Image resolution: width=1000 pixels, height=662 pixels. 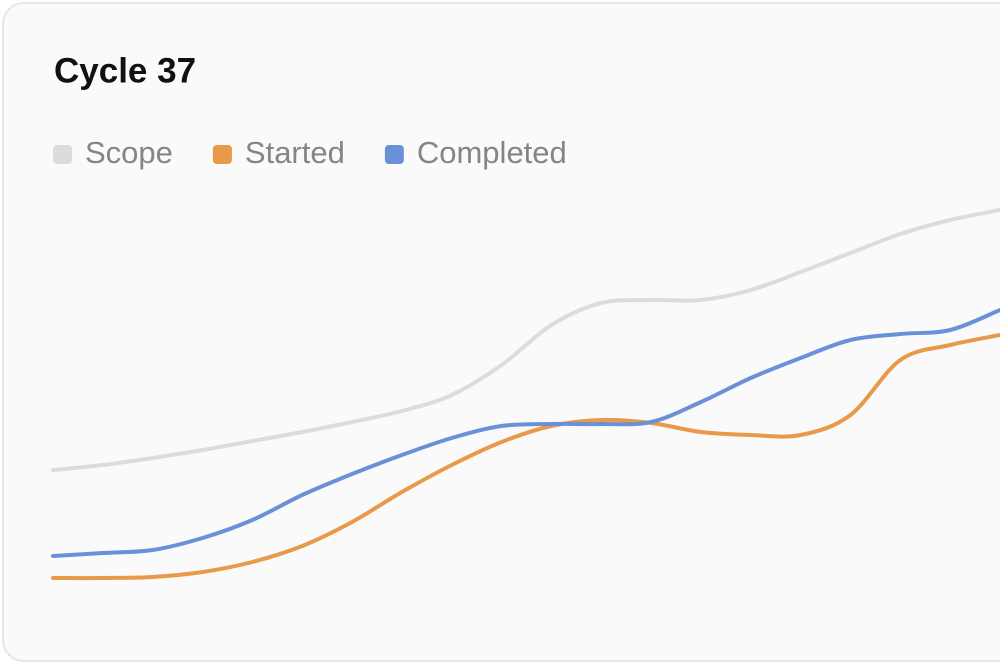 I want to click on chart-title: Cycle 37, so click(x=125, y=70).